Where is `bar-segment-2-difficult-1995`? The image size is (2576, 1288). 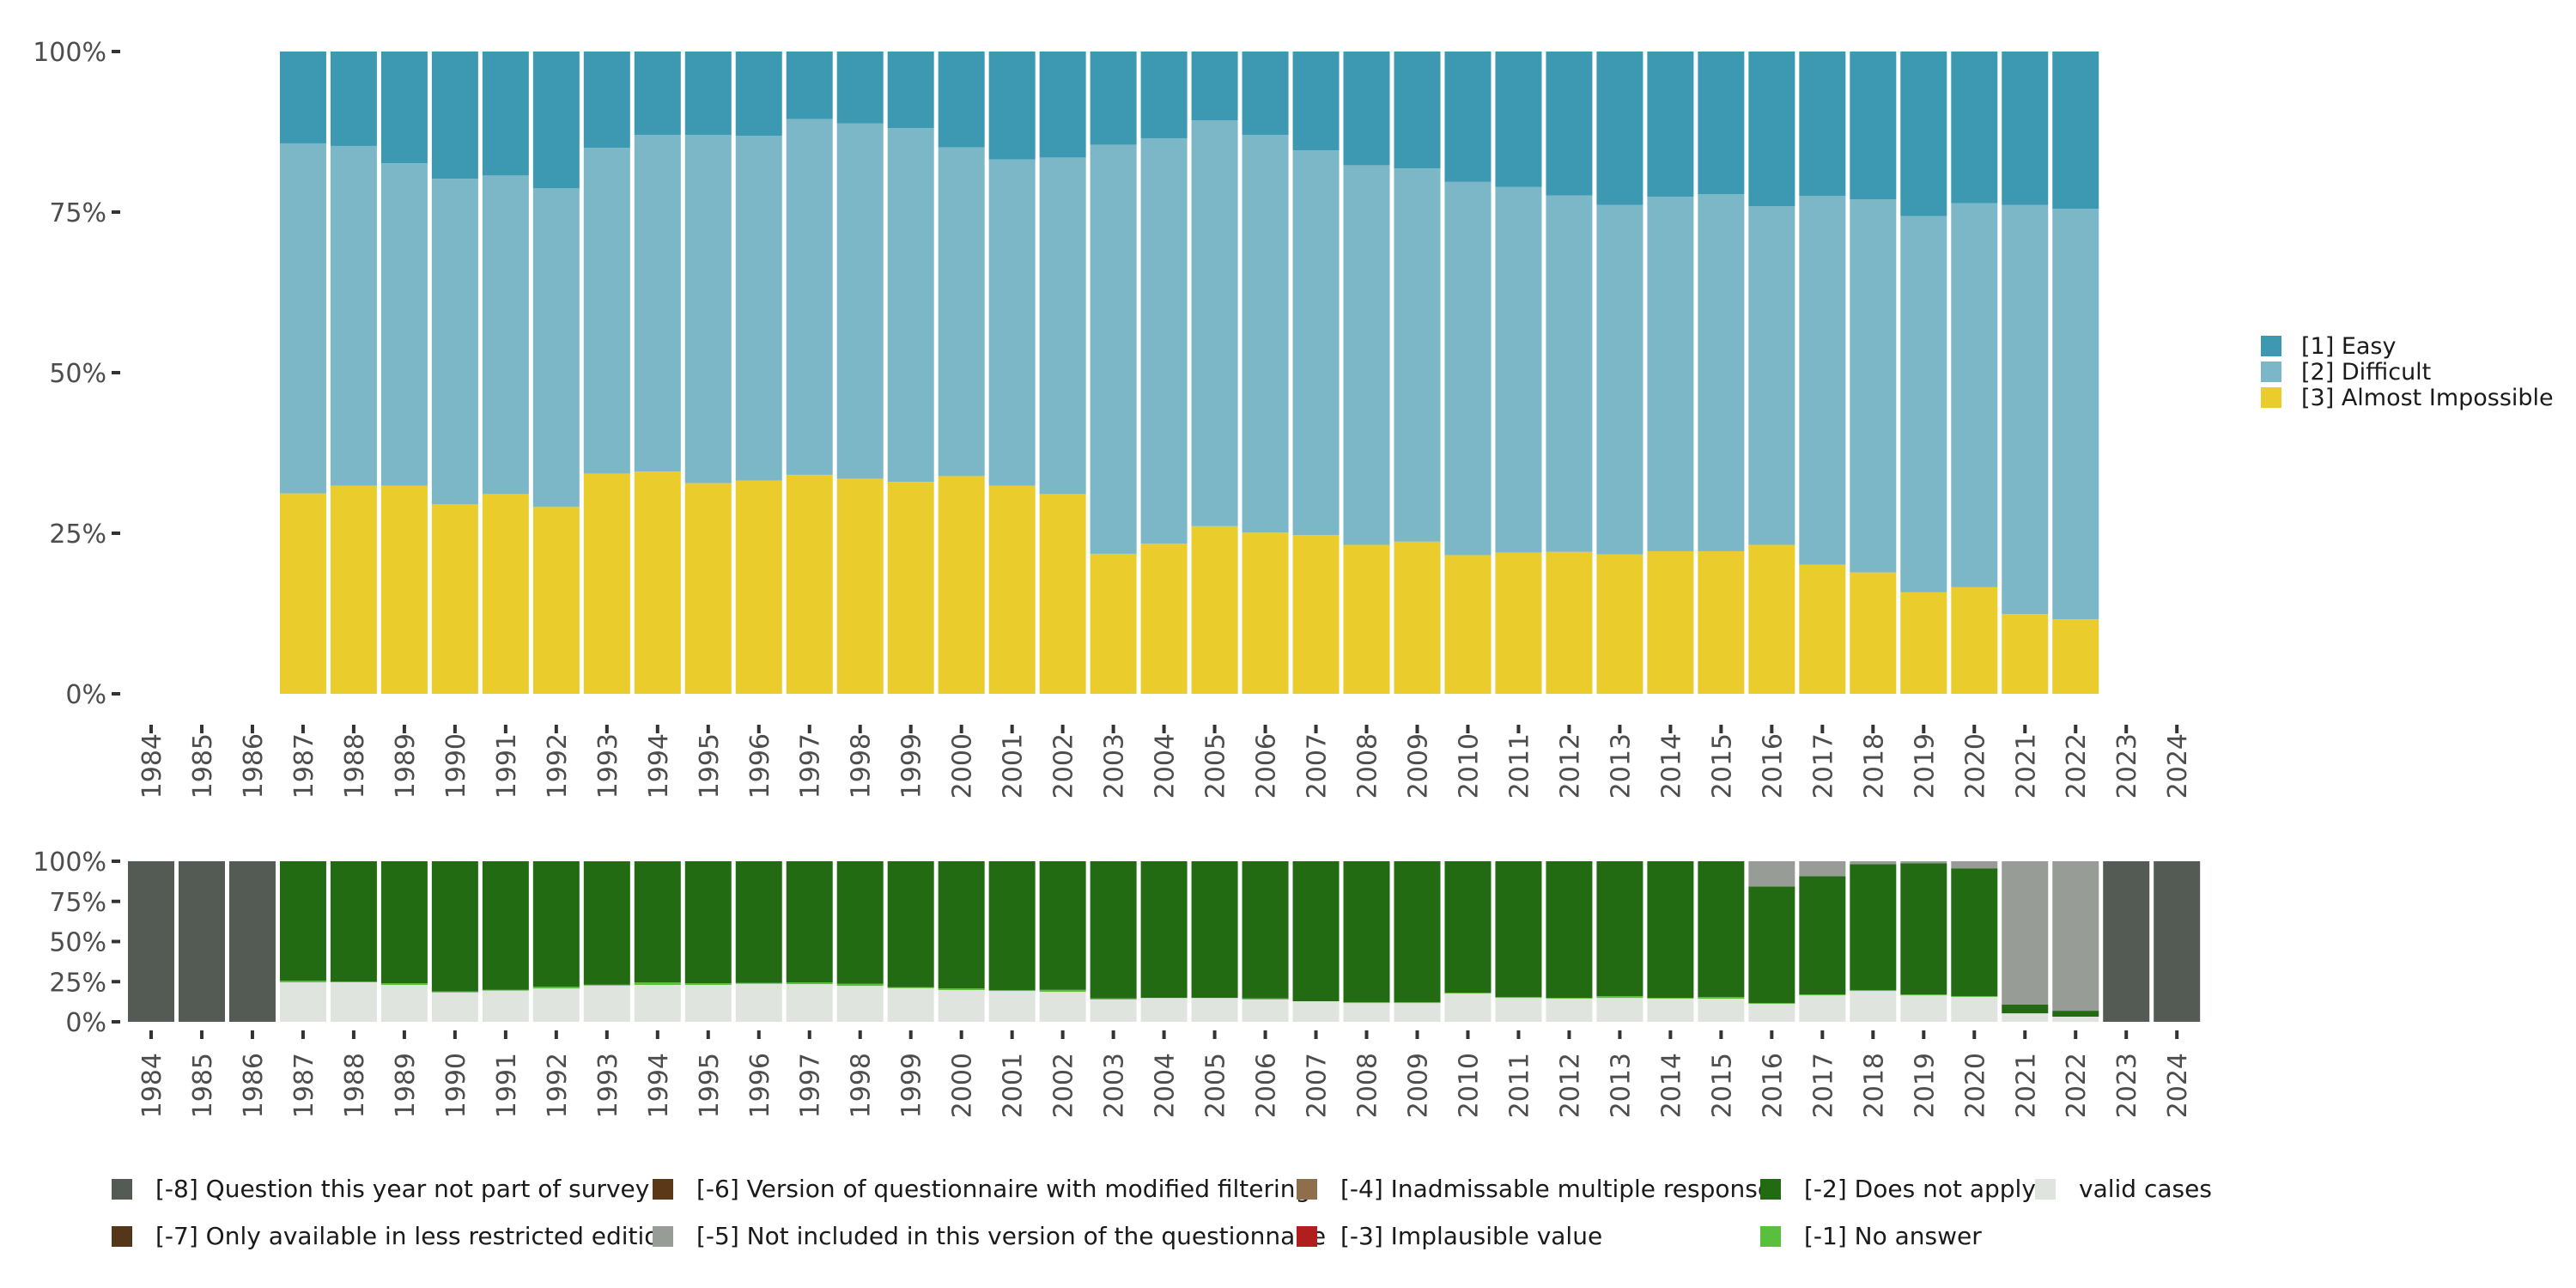 bar-segment-2-difficult-1995 is located at coordinates (708, 309).